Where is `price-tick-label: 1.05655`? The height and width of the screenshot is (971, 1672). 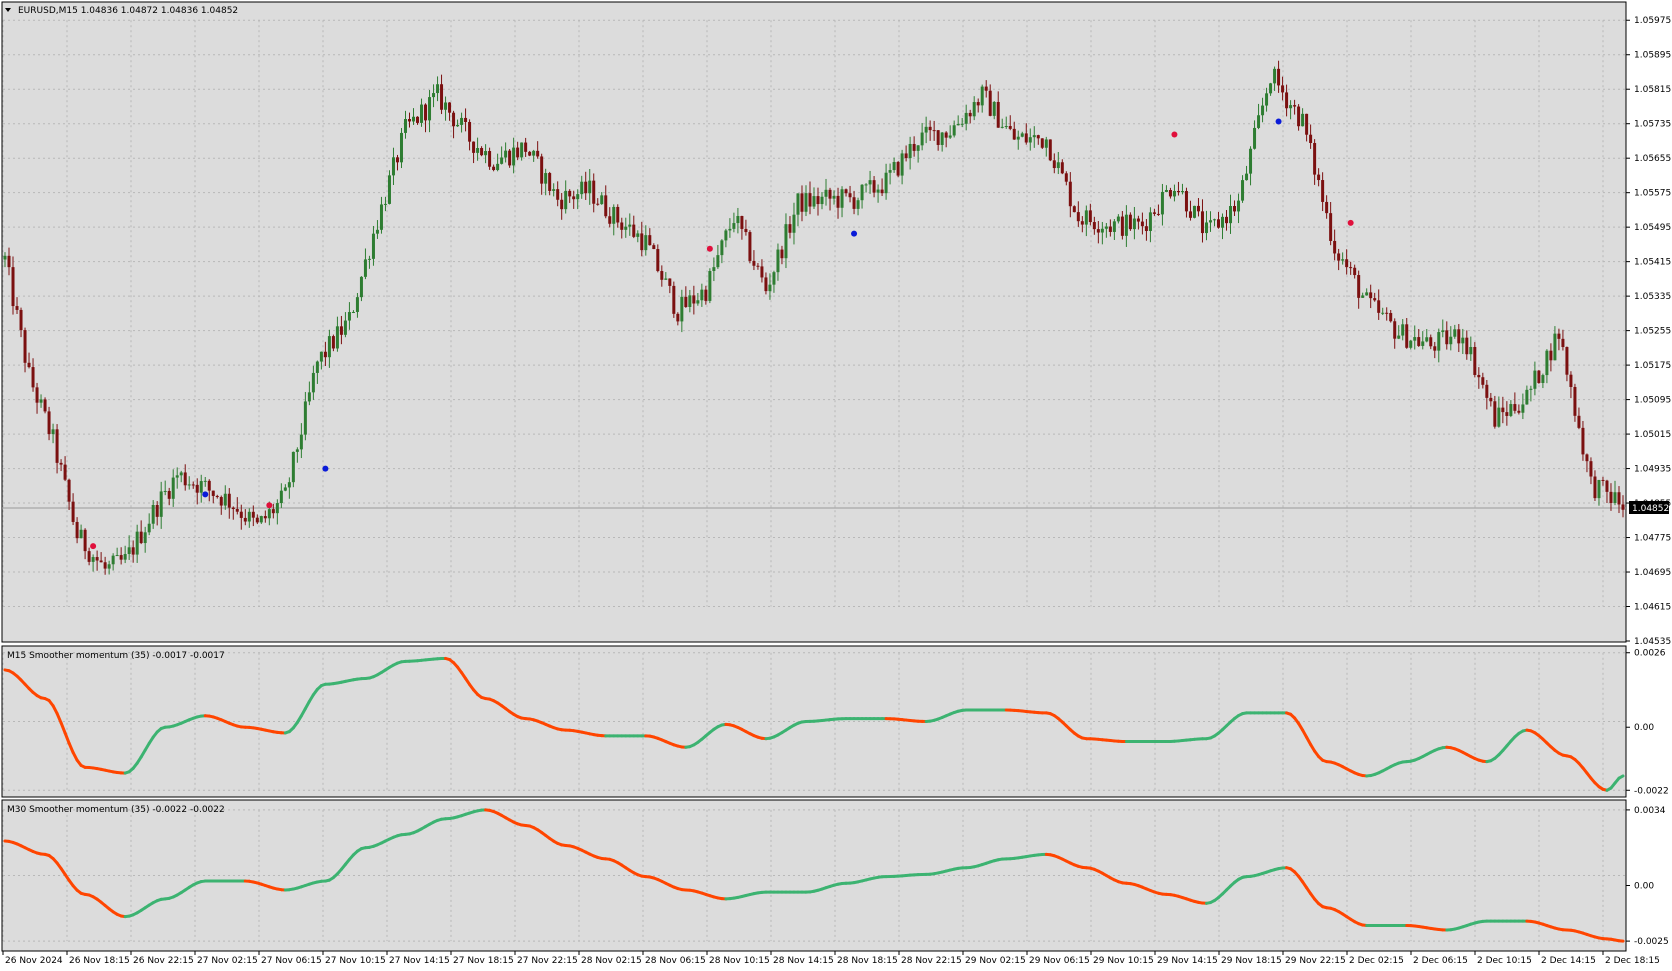 price-tick-label: 1.05655 is located at coordinates (1652, 159).